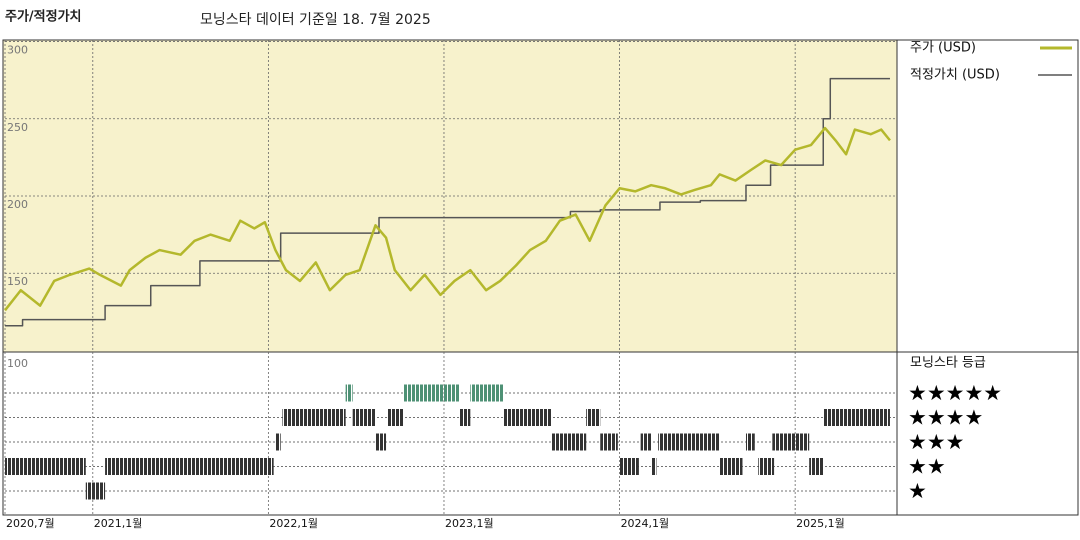 The height and width of the screenshot is (540, 1080). Describe the element at coordinates (469, 523) in the screenshot. I see `x-tick-label: 2023,1월` at that location.